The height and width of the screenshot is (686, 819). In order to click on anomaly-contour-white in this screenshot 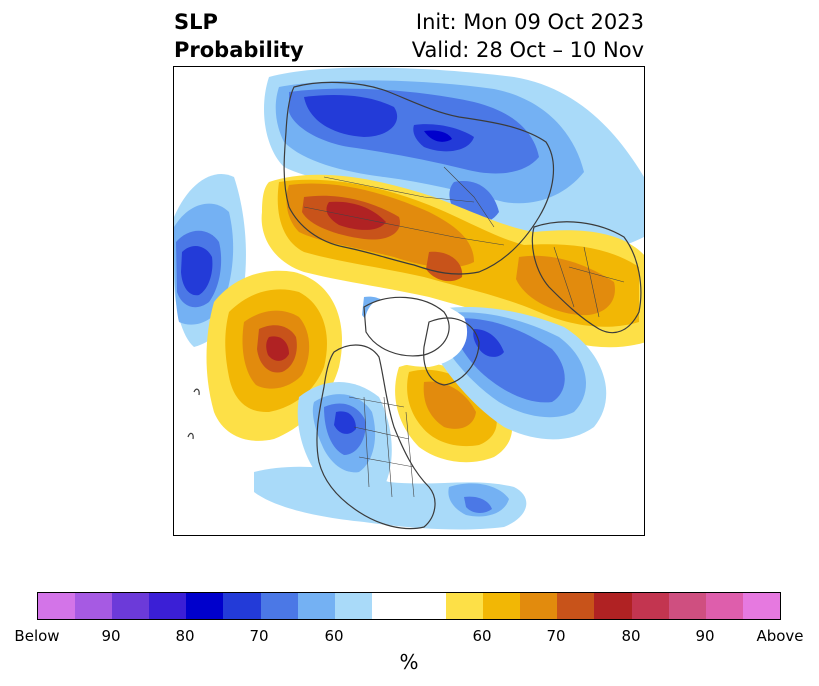, I will do `click(416, 332)`.